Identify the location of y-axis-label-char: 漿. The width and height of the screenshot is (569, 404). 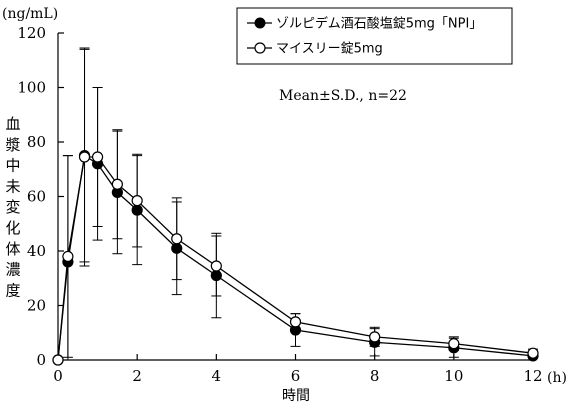
(12, 145).